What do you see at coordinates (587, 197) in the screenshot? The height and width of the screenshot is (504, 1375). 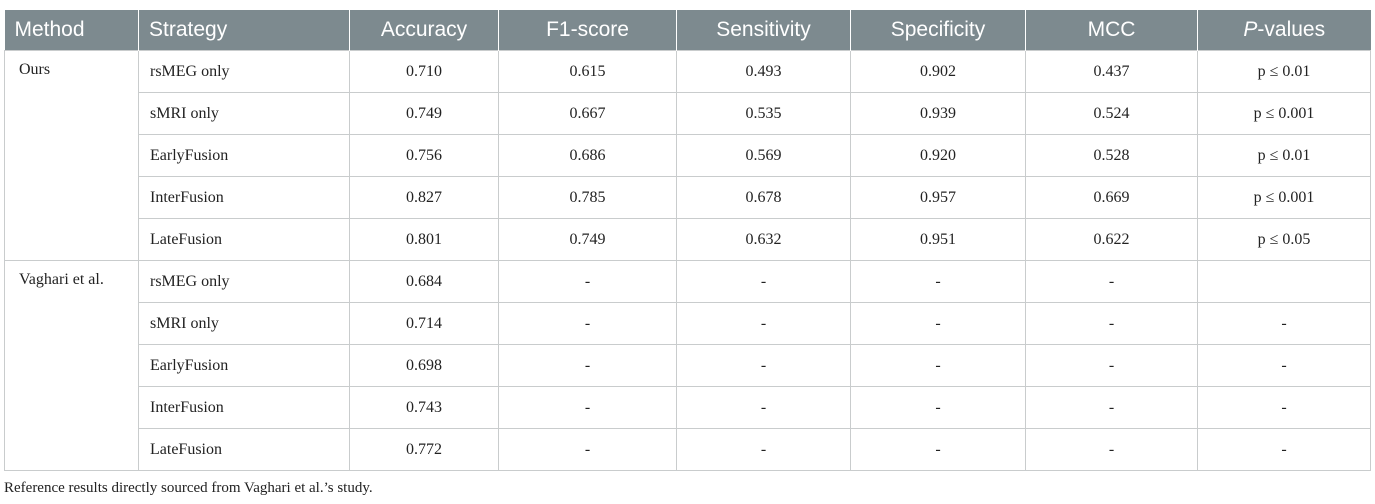 I see `f1-cell: 0.785` at bounding box center [587, 197].